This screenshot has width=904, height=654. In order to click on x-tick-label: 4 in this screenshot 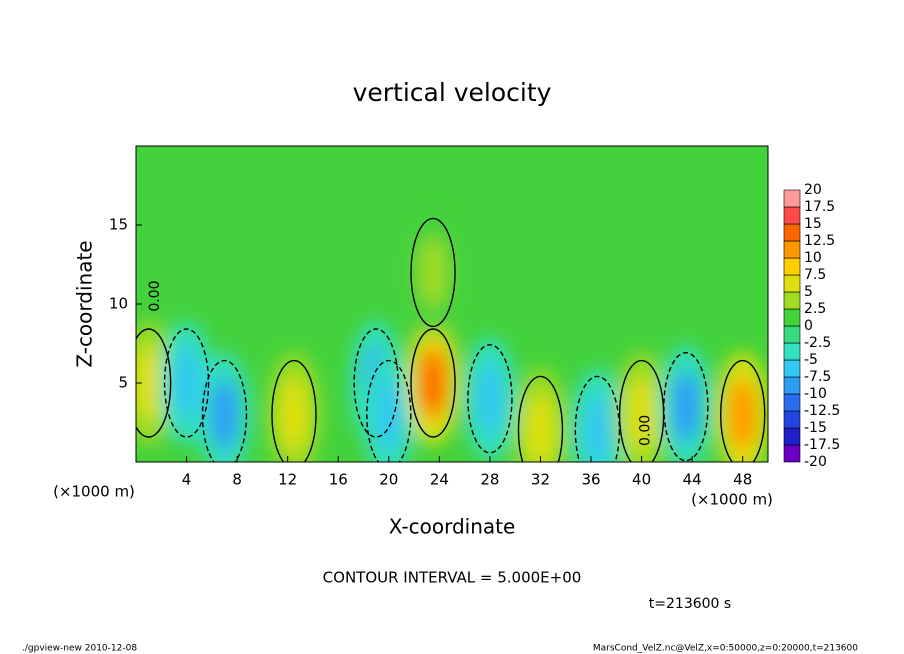, I will do `click(187, 480)`.